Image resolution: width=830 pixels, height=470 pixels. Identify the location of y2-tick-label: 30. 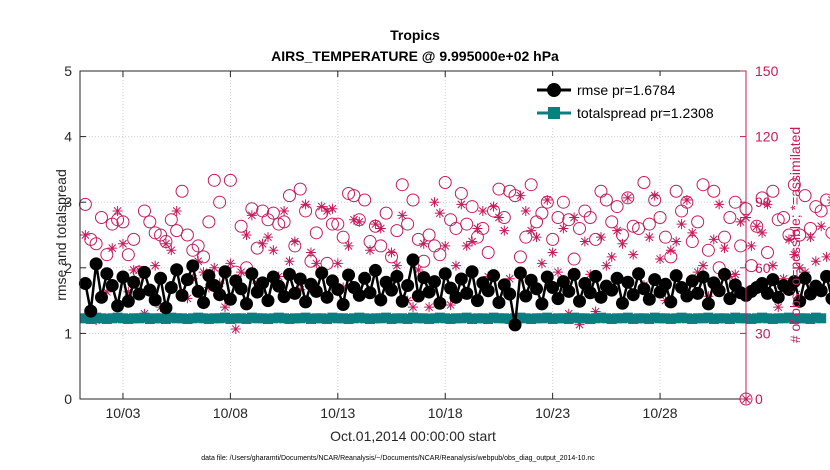
(763, 333).